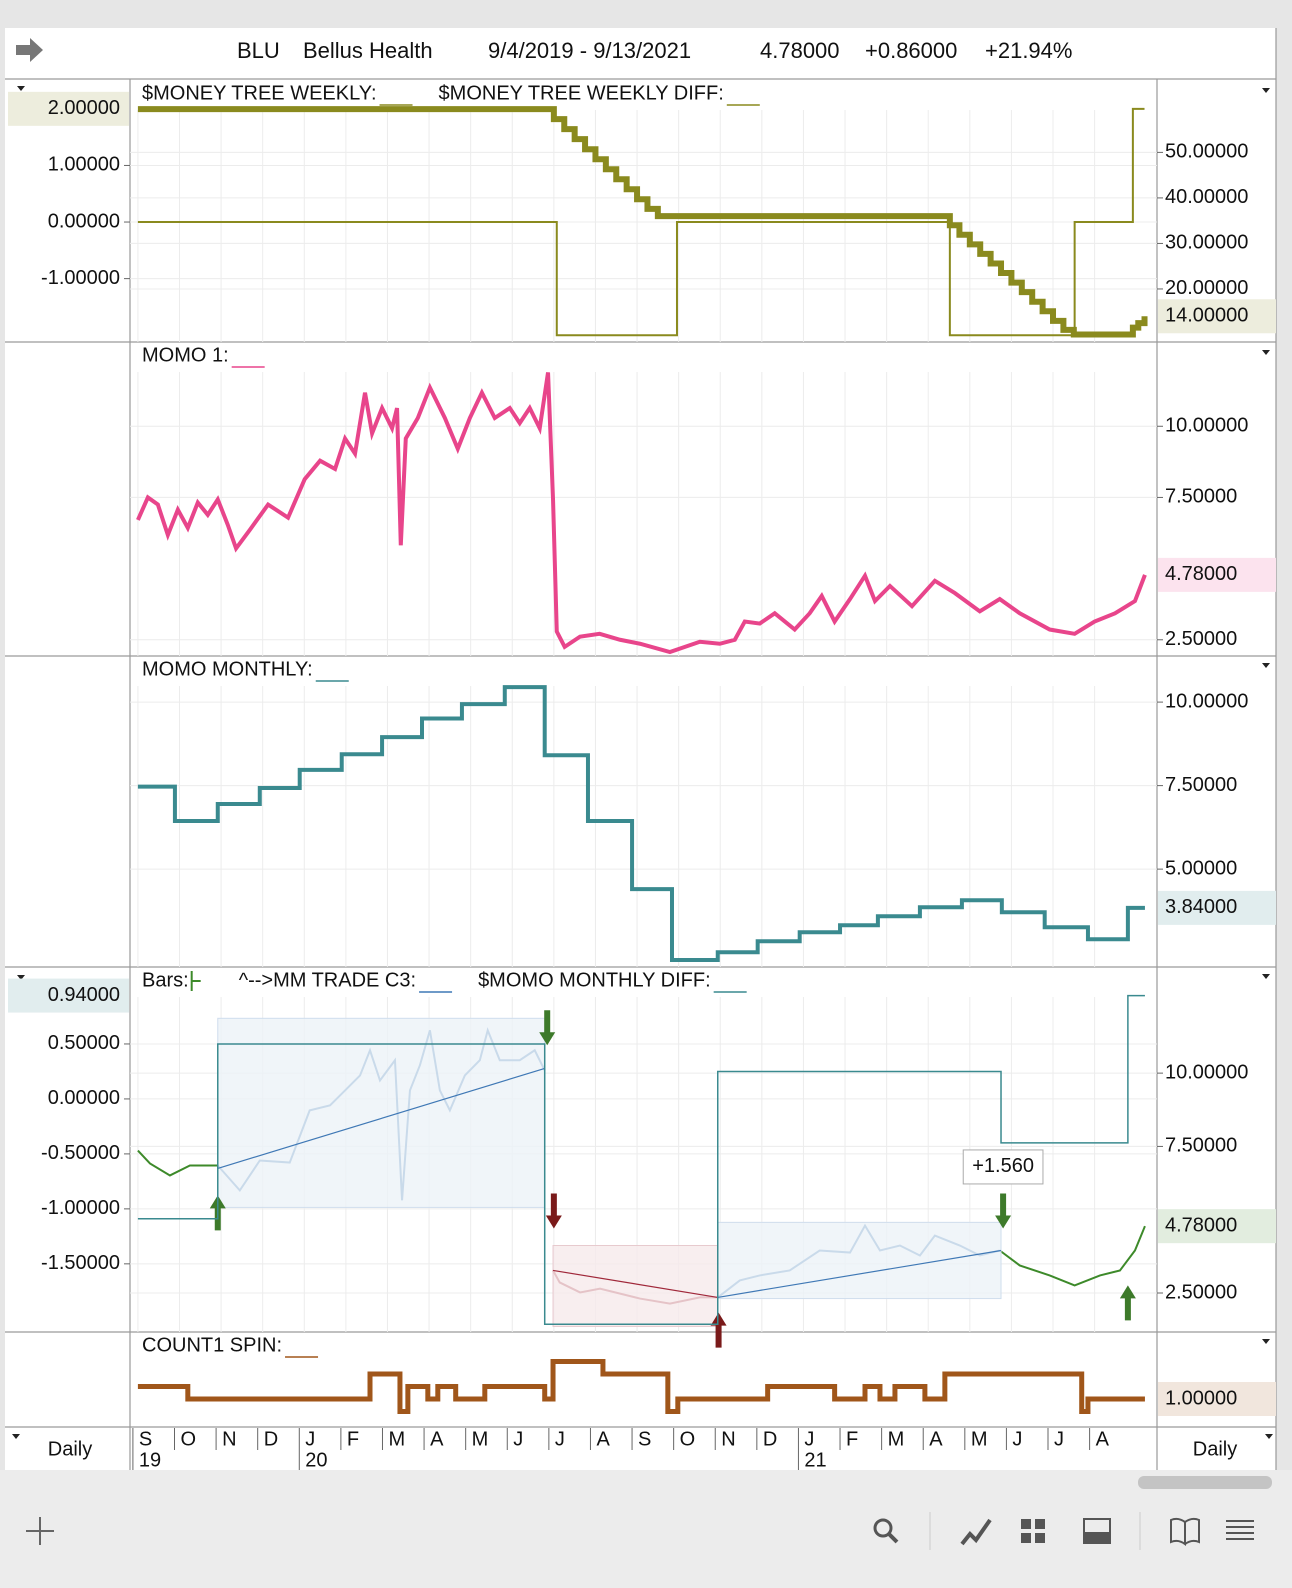  I want to click on add-icon, so click(40, 1531).